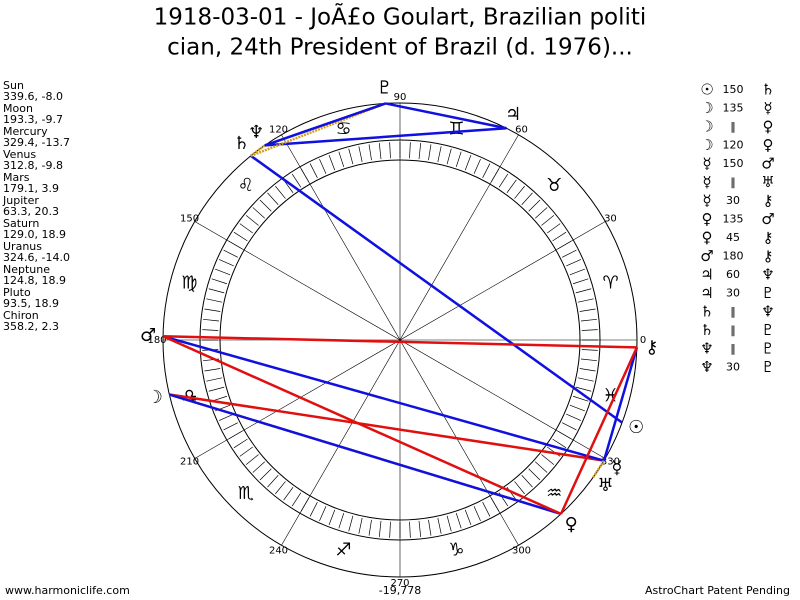 This screenshot has width=800, height=600. Describe the element at coordinates (707, 219) in the screenshot. I see `aspect-from: ♀` at that location.